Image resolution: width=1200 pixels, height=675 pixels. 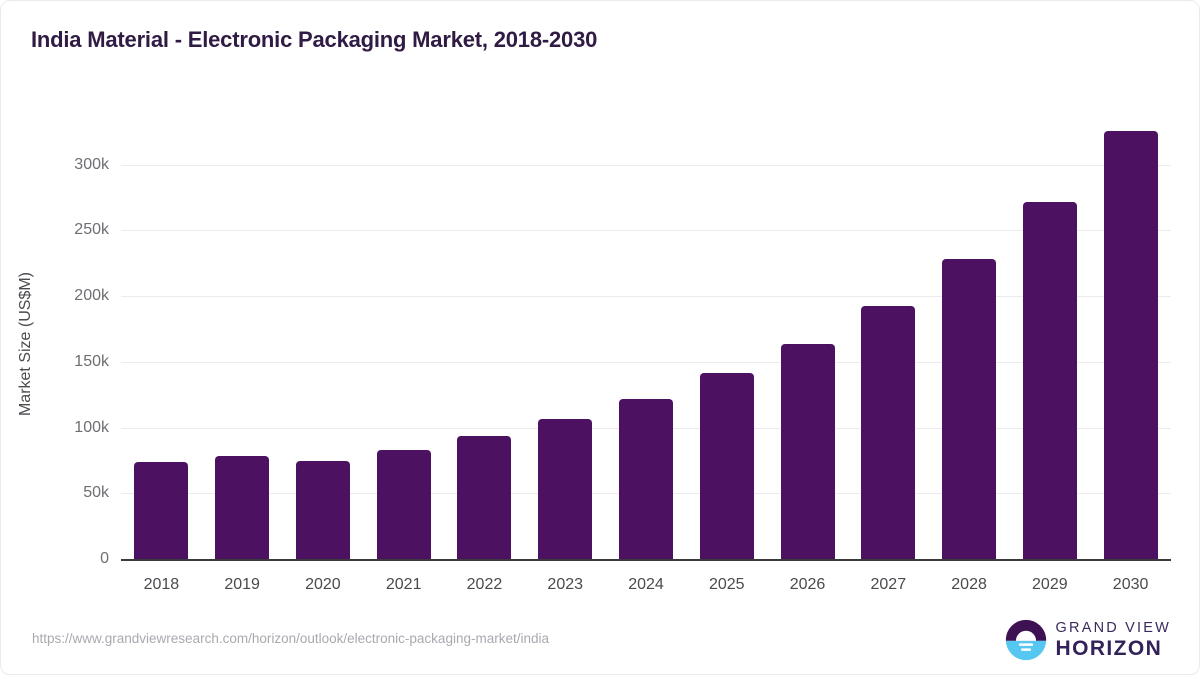 I want to click on x-axis-tick-label: 2030, so click(x=1130, y=584).